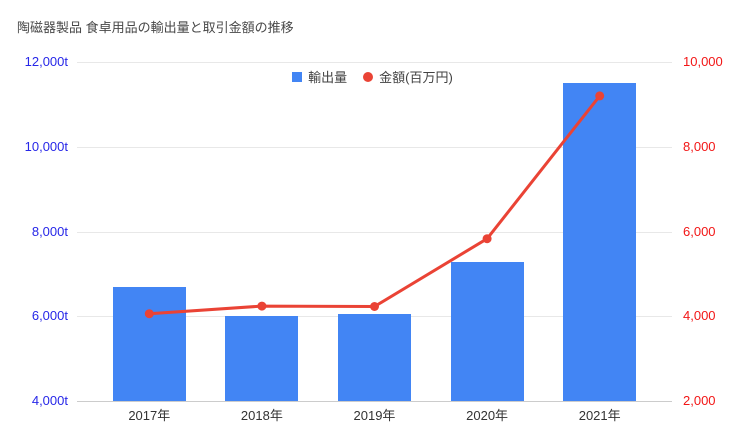 The image size is (745, 445). What do you see at coordinates (487, 239) in the screenshot?
I see `line-point-2020年` at bounding box center [487, 239].